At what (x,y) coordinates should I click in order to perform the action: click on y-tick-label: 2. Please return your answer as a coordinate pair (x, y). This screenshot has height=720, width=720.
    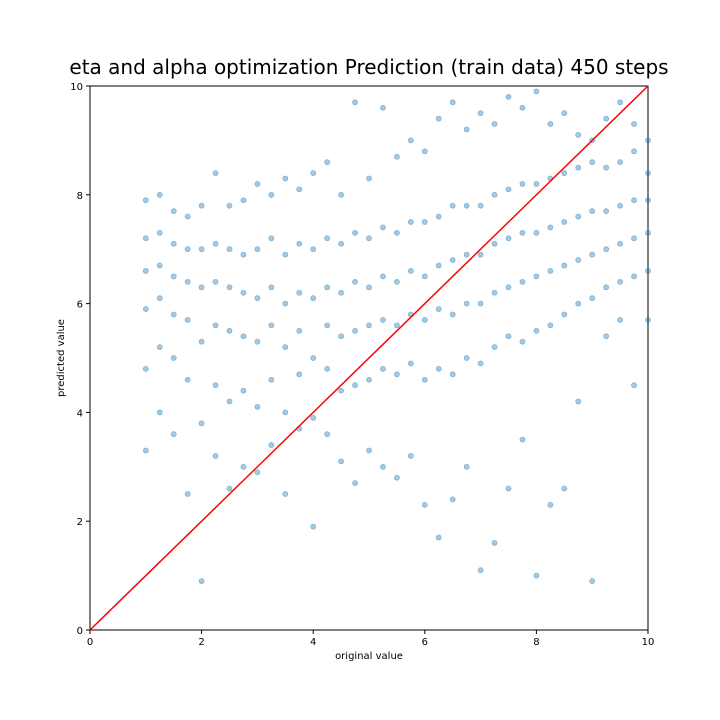
    Looking at the image, I should click on (80, 522).